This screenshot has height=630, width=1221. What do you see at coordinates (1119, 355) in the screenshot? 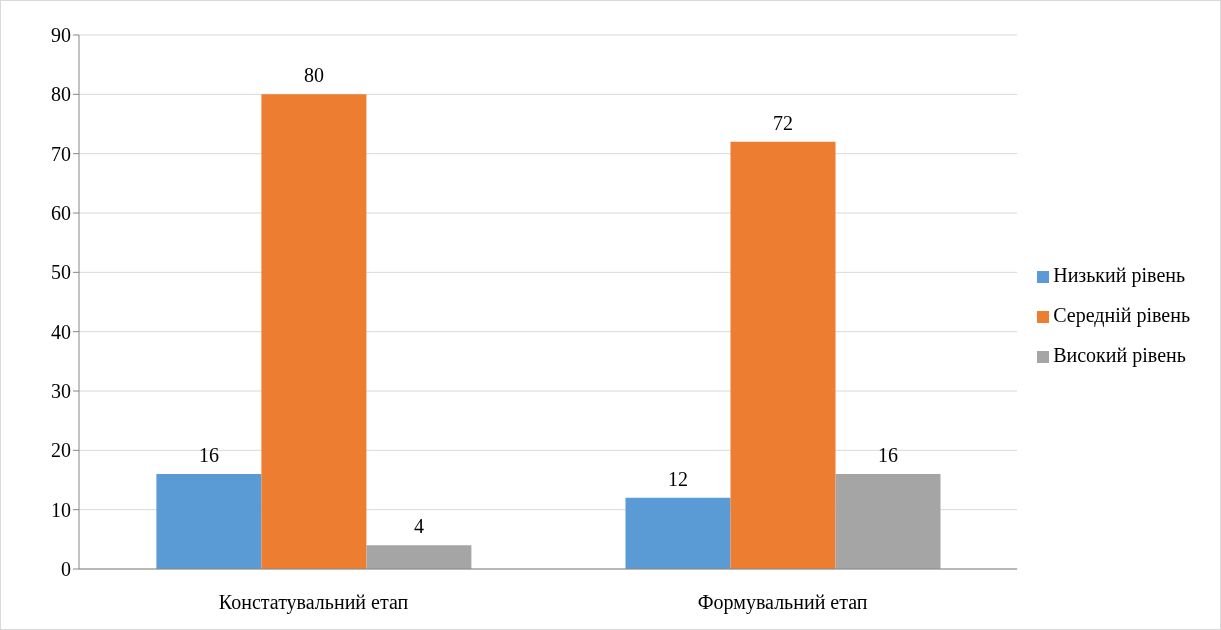
I see `legend-label: Високий рівень` at bounding box center [1119, 355].